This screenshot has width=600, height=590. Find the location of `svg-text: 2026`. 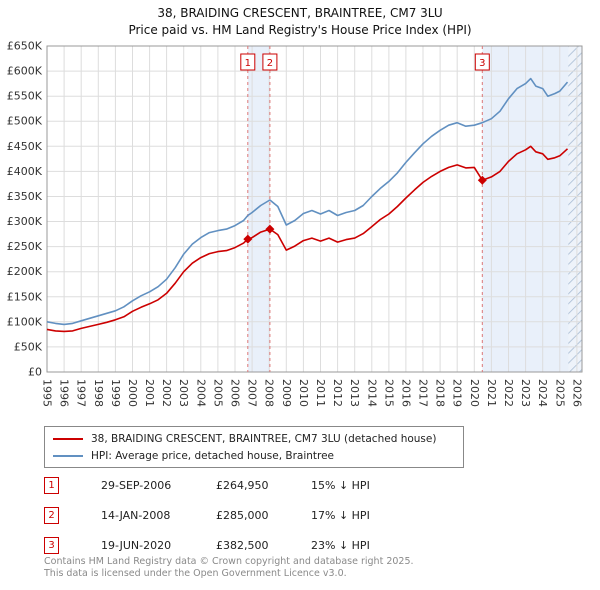

svg-text: 2026 is located at coordinates (576, 393).